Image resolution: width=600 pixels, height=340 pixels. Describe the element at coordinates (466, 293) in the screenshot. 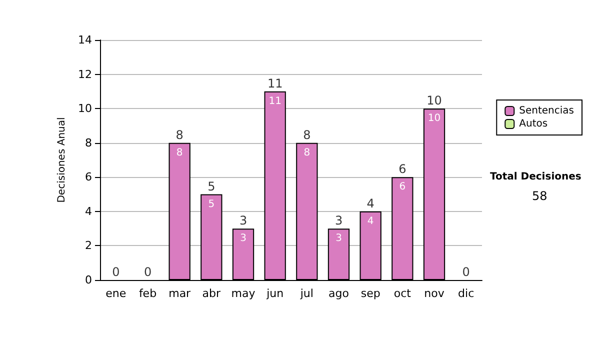

I see `x-tick-label: dic` at that location.